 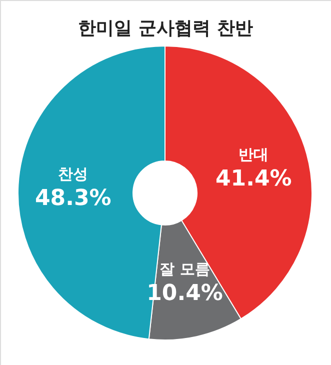 I want to click on data-label: 48.3%, so click(x=73, y=198).